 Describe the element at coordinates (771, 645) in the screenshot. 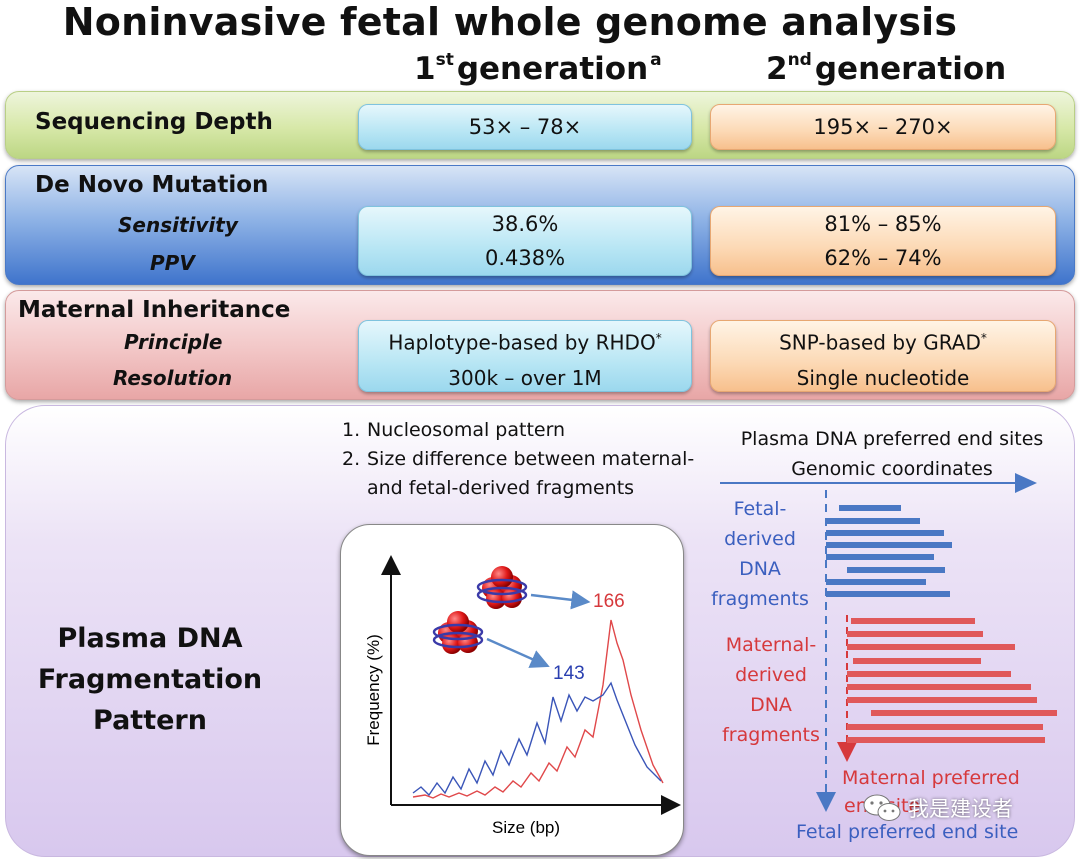

I see `maternal-label-line: Maternal-` at that location.